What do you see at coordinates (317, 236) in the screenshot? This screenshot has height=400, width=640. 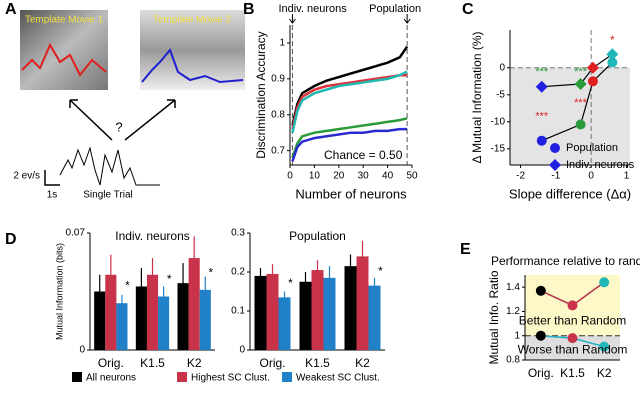 I see `chart-title: Population` at bounding box center [317, 236].